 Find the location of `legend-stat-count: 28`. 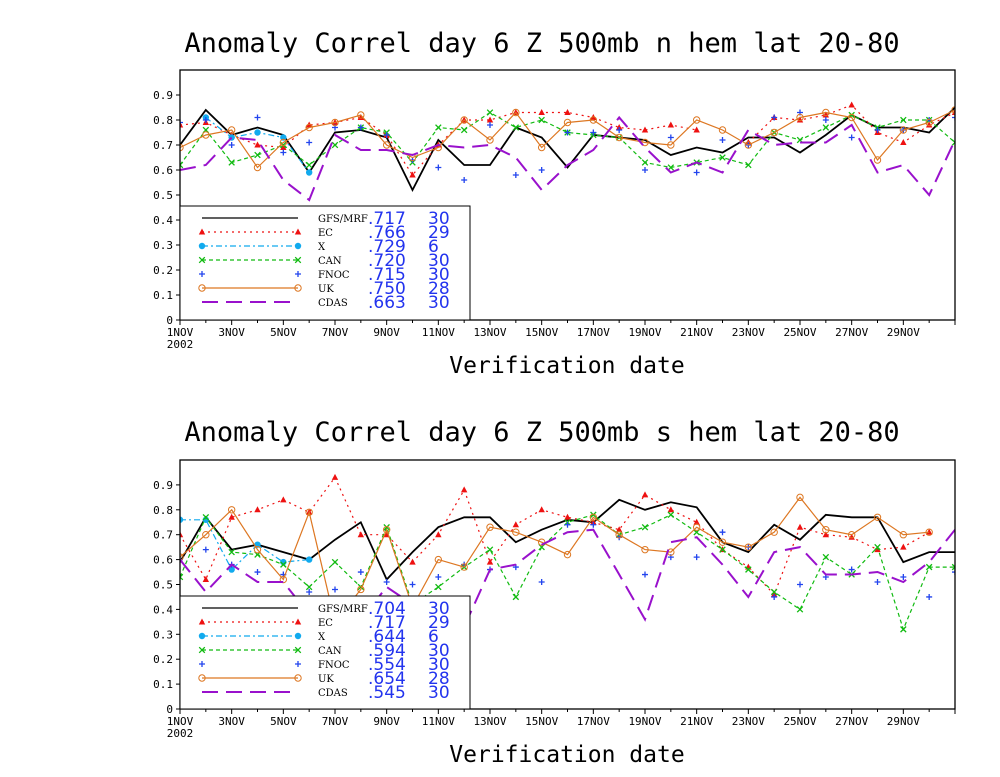

legend-stat-count: 28 is located at coordinates (439, 289).